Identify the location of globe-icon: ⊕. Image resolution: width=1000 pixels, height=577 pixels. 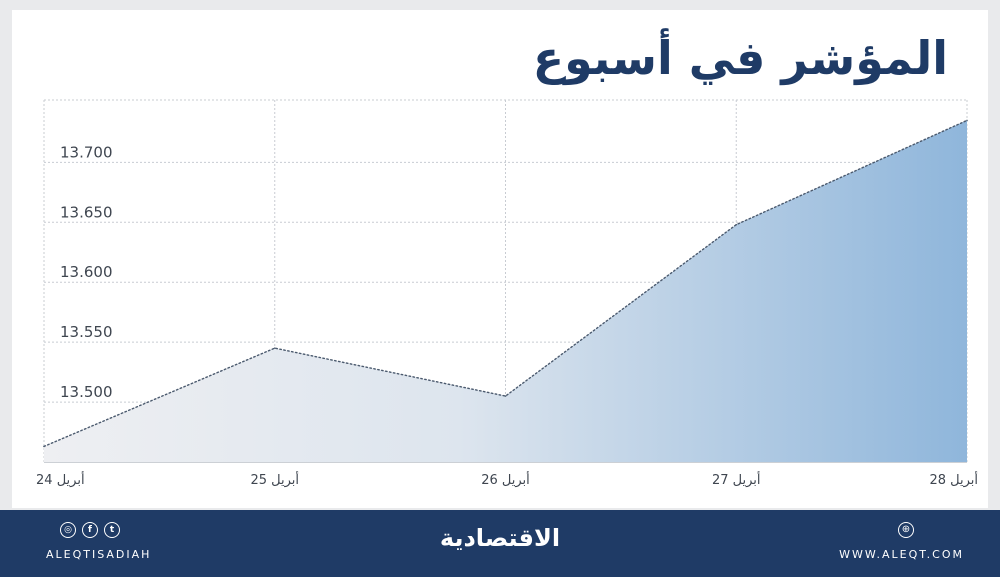
(906, 530).